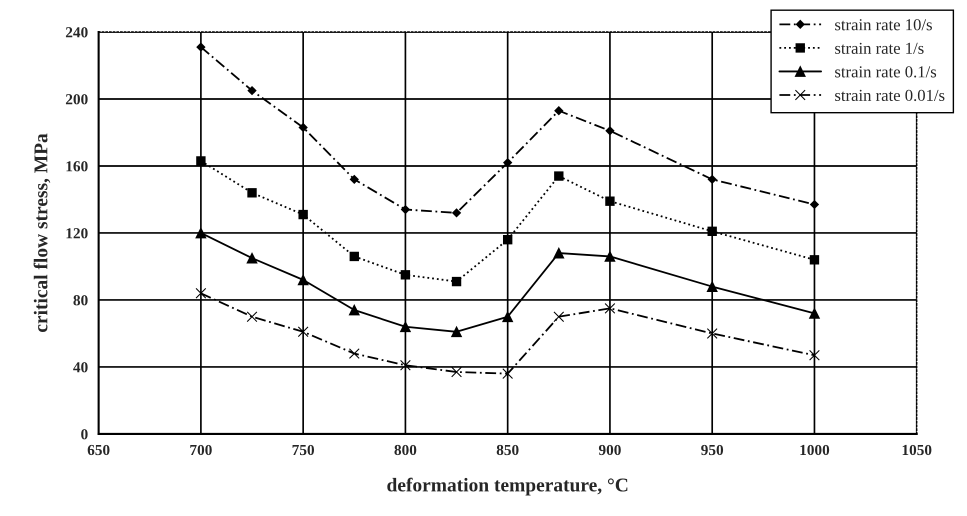 The image size is (967, 516). I want to click on x-tick-label: 800, so click(405, 450).